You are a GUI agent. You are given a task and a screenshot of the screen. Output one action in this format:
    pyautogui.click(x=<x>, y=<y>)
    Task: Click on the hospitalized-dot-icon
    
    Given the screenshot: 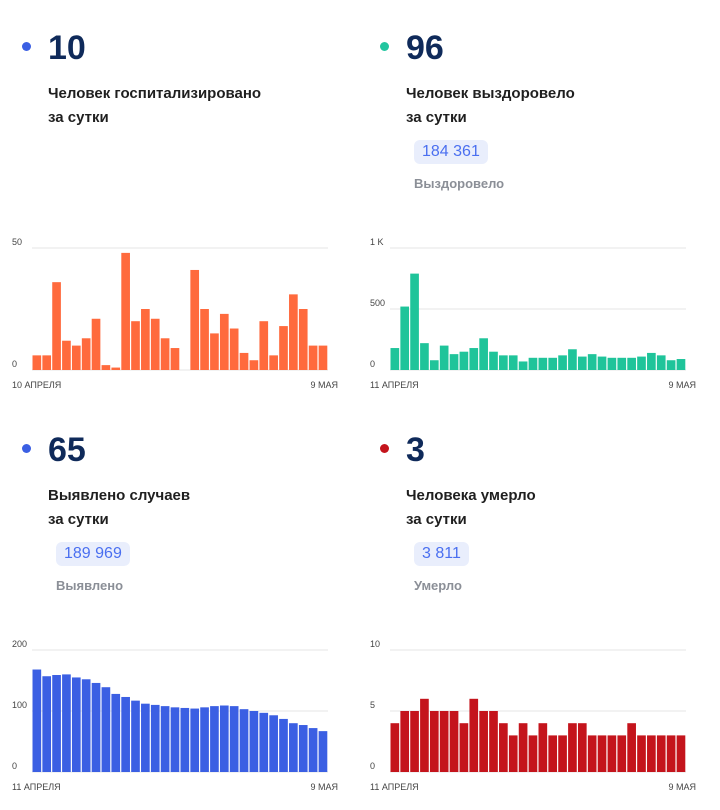 What is the action you would take?
    pyautogui.click(x=26, y=46)
    